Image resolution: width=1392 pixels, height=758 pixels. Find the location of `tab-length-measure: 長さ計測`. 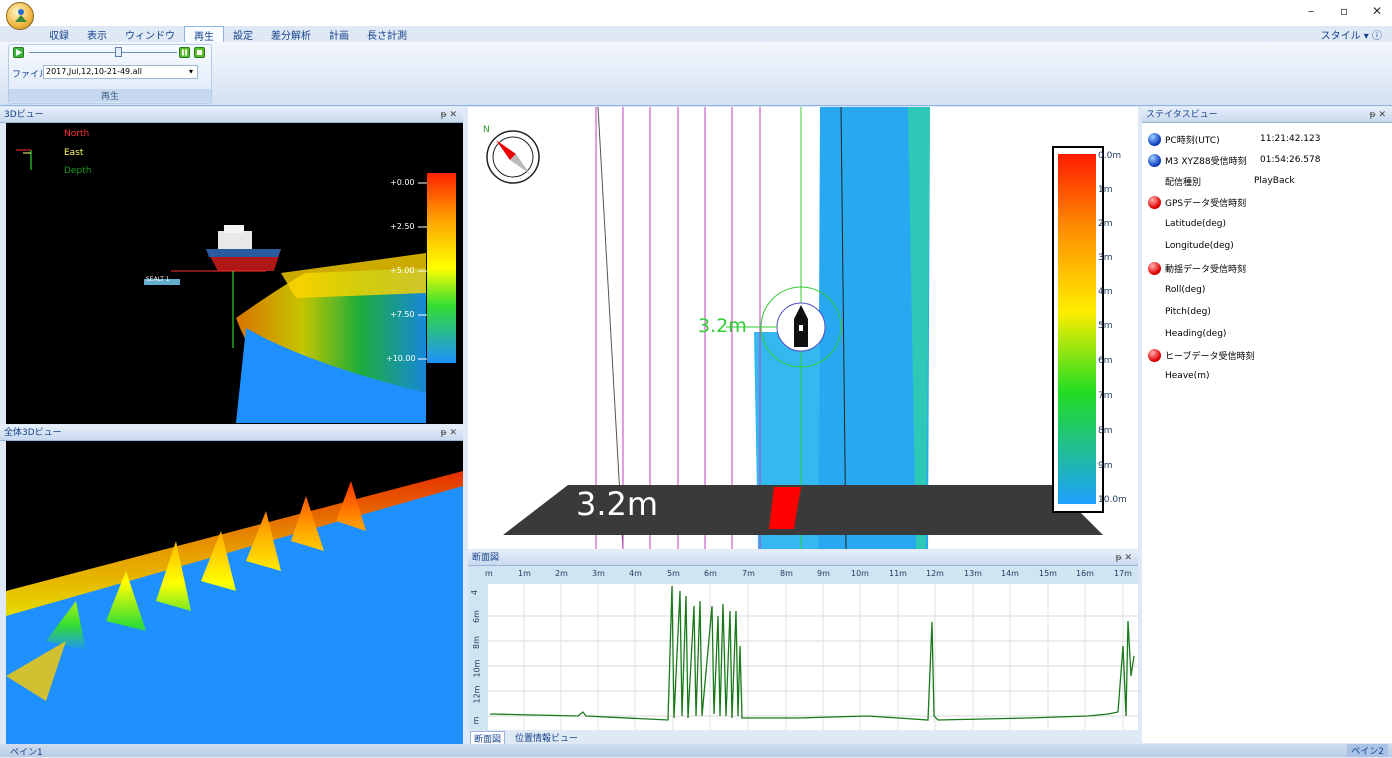

tab-length-measure: 長さ計測 is located at coordinates (387, 36).